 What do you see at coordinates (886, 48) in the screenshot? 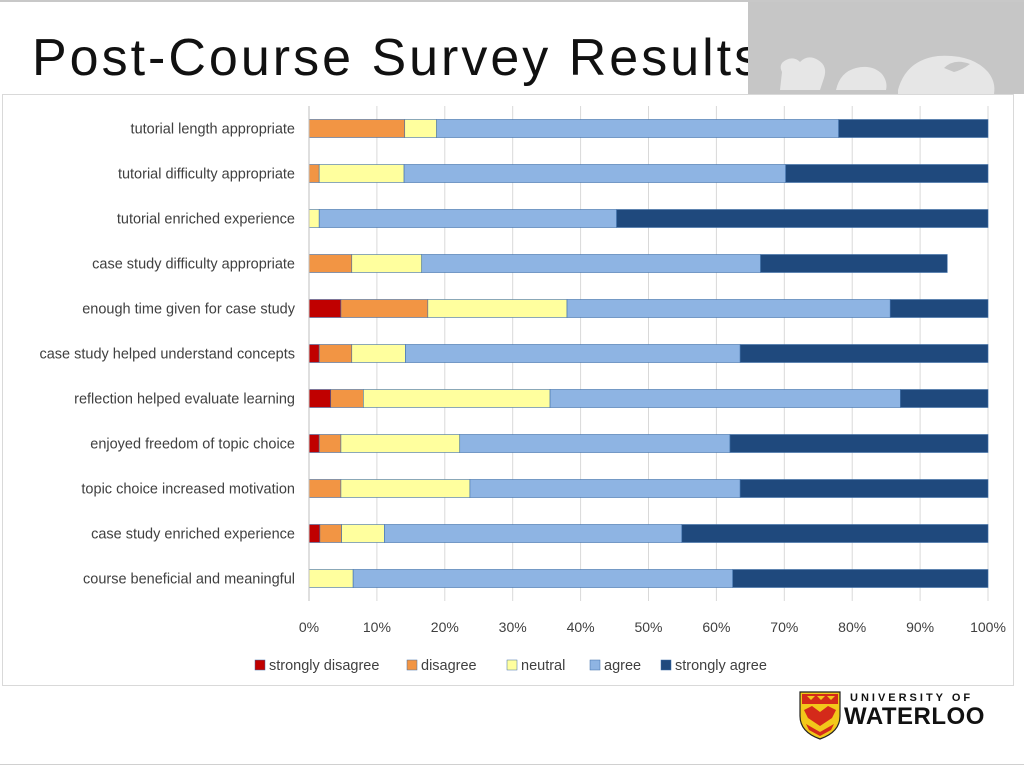
I see `decorative-banner` at bounding box center [886, 48].